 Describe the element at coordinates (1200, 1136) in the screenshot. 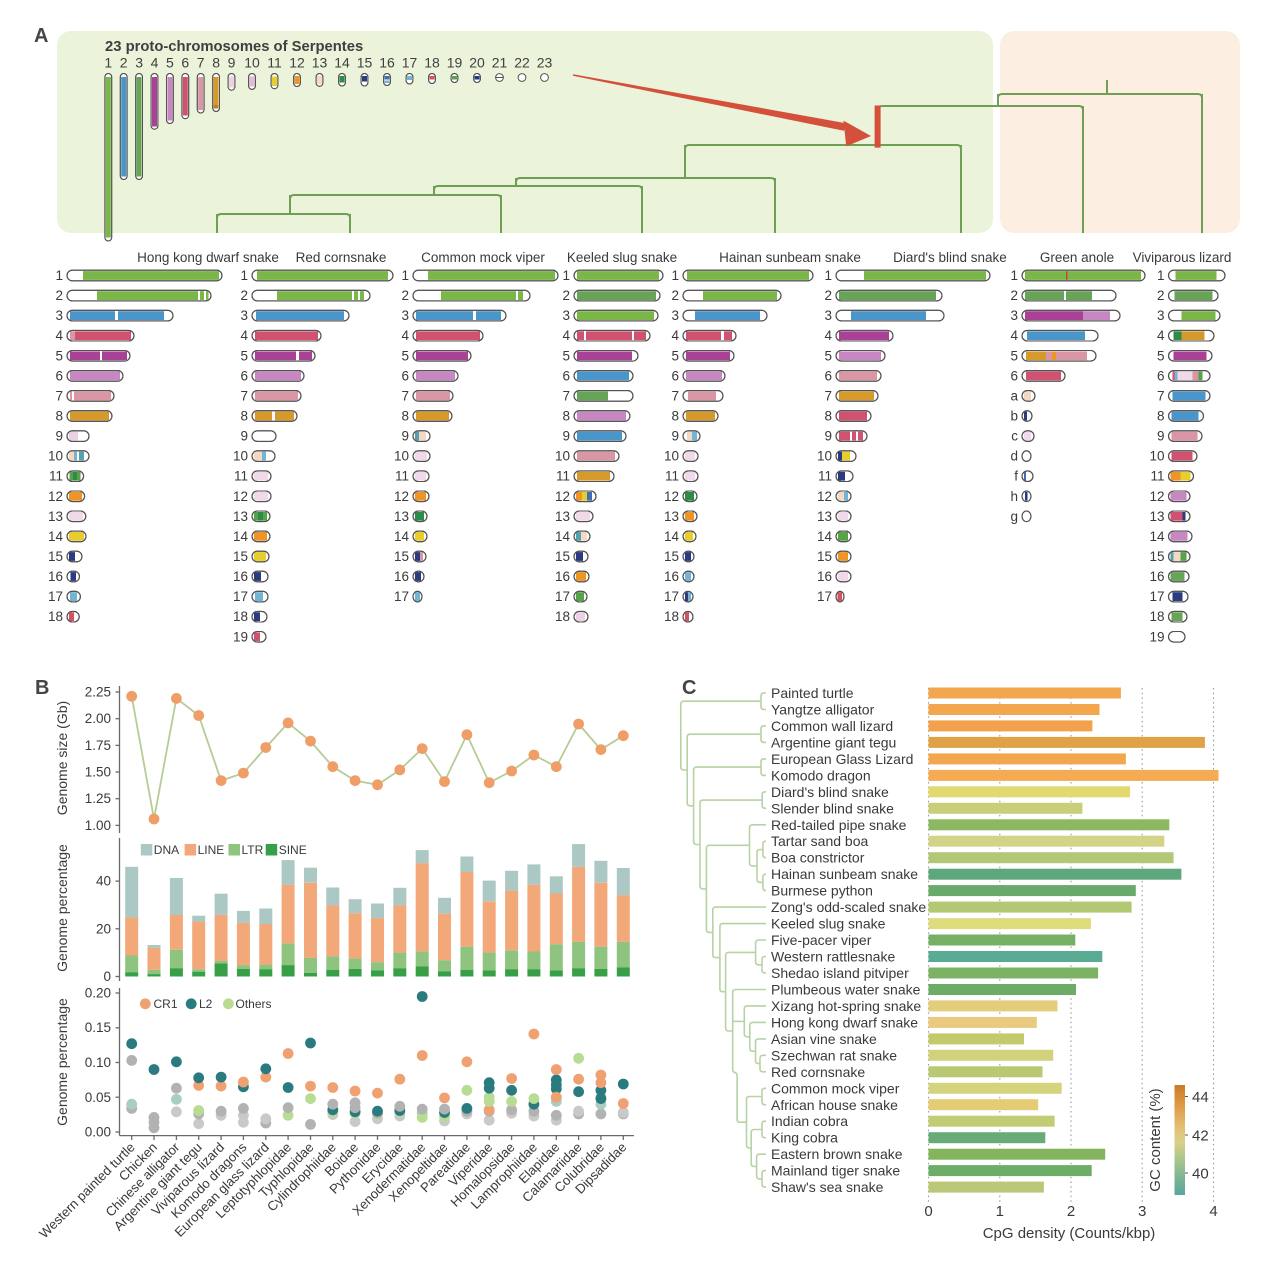

I see `svg-text: 42` at that location.